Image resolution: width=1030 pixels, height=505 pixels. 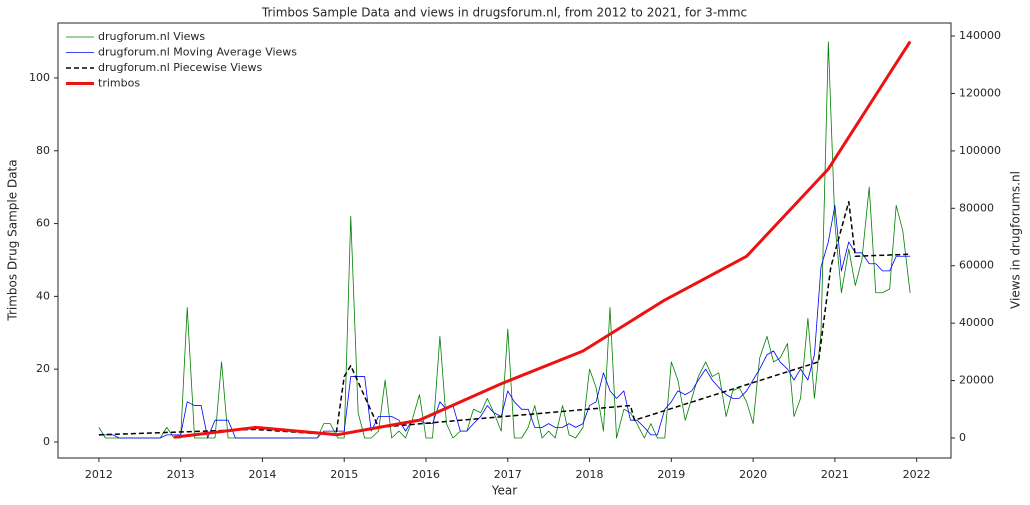 What do you see at coordinates (590, 474) in the screenshot?
I see `x-tick-label: 2018` at bounding box center [590, 474].